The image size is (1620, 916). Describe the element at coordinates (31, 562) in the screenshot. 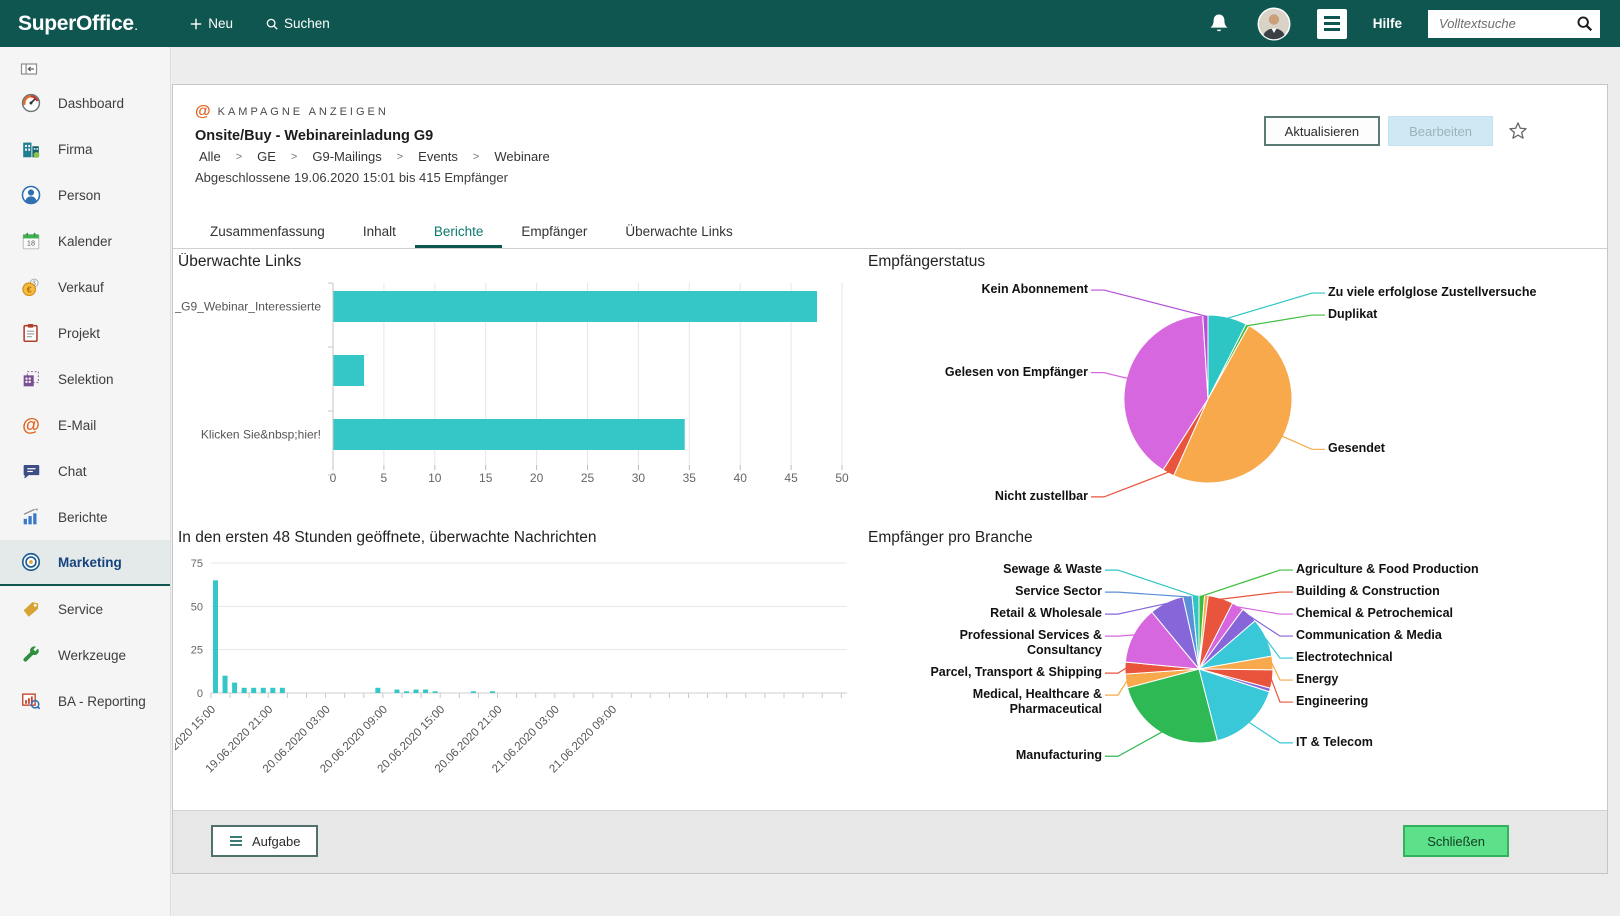

I see `marketing-target-icon` at that location.